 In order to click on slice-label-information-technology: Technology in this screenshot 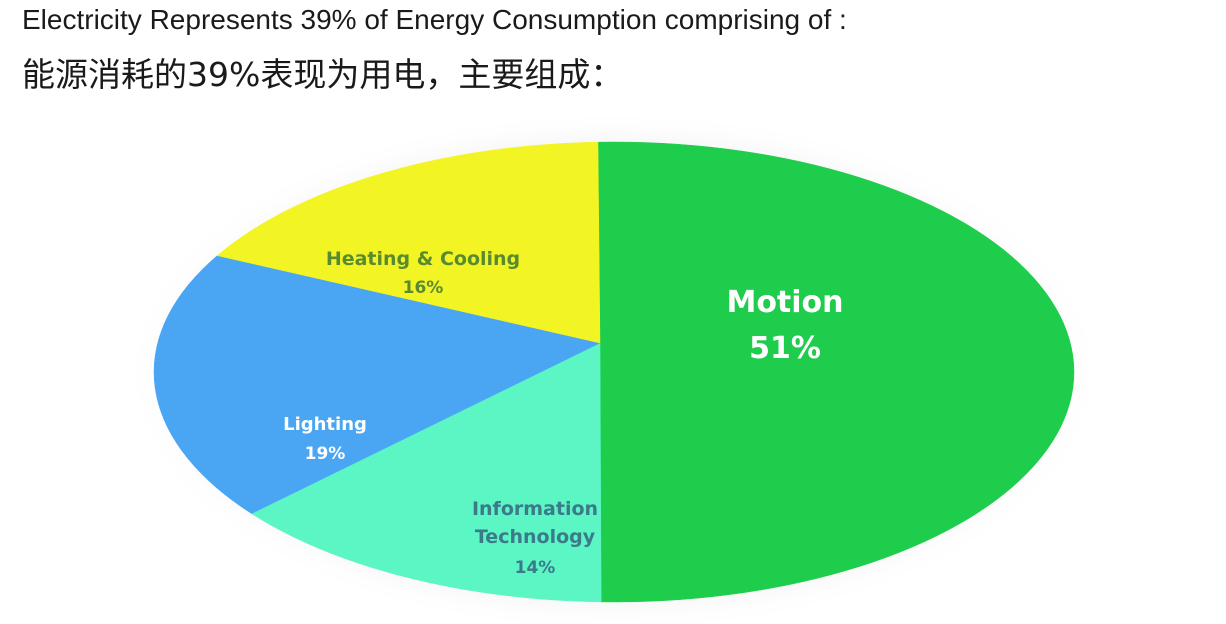, I will do `click(535, 537)`.